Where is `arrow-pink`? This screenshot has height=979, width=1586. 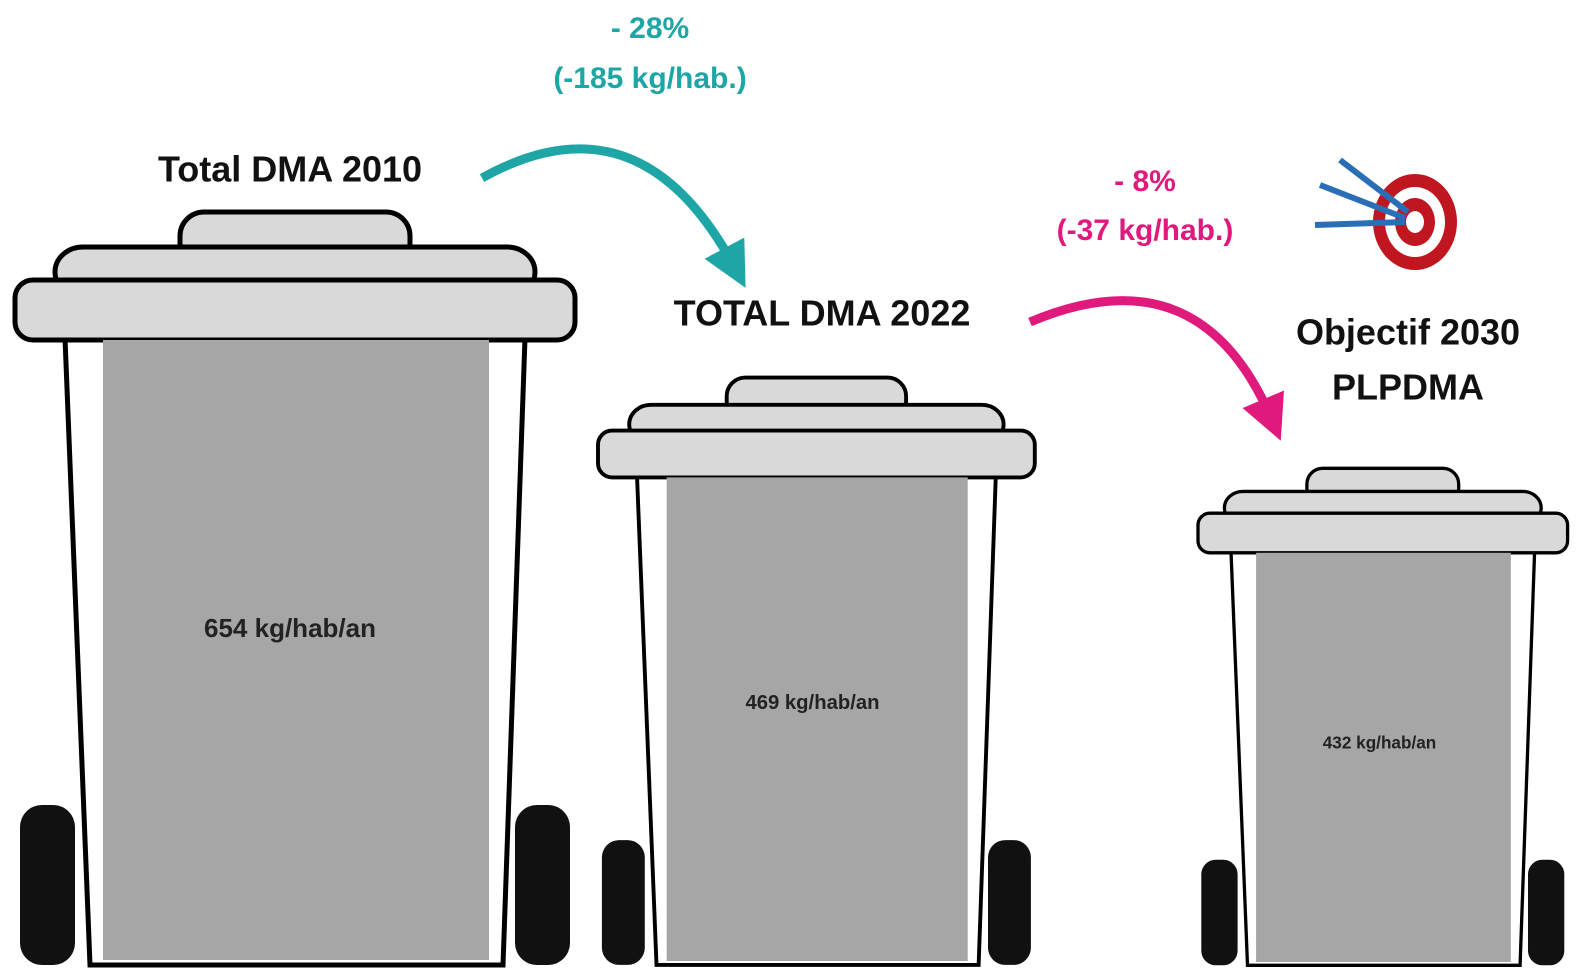
arrow-pink is located at coordinates (1156, 368).